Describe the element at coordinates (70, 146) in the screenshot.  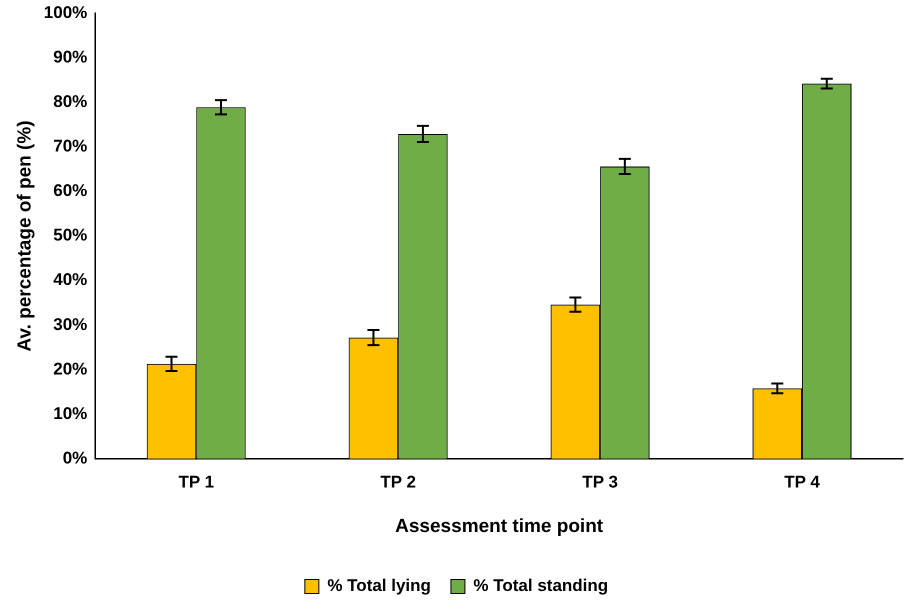
I see `y-tick-label: 70%` at that location.